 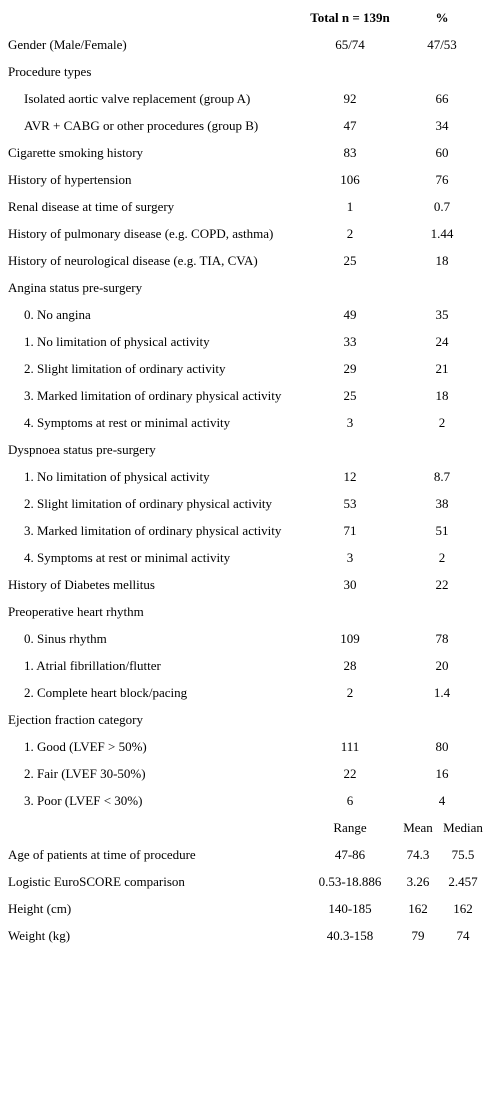 I want to click on row-count: 65/74, so click(x=350, y=44).